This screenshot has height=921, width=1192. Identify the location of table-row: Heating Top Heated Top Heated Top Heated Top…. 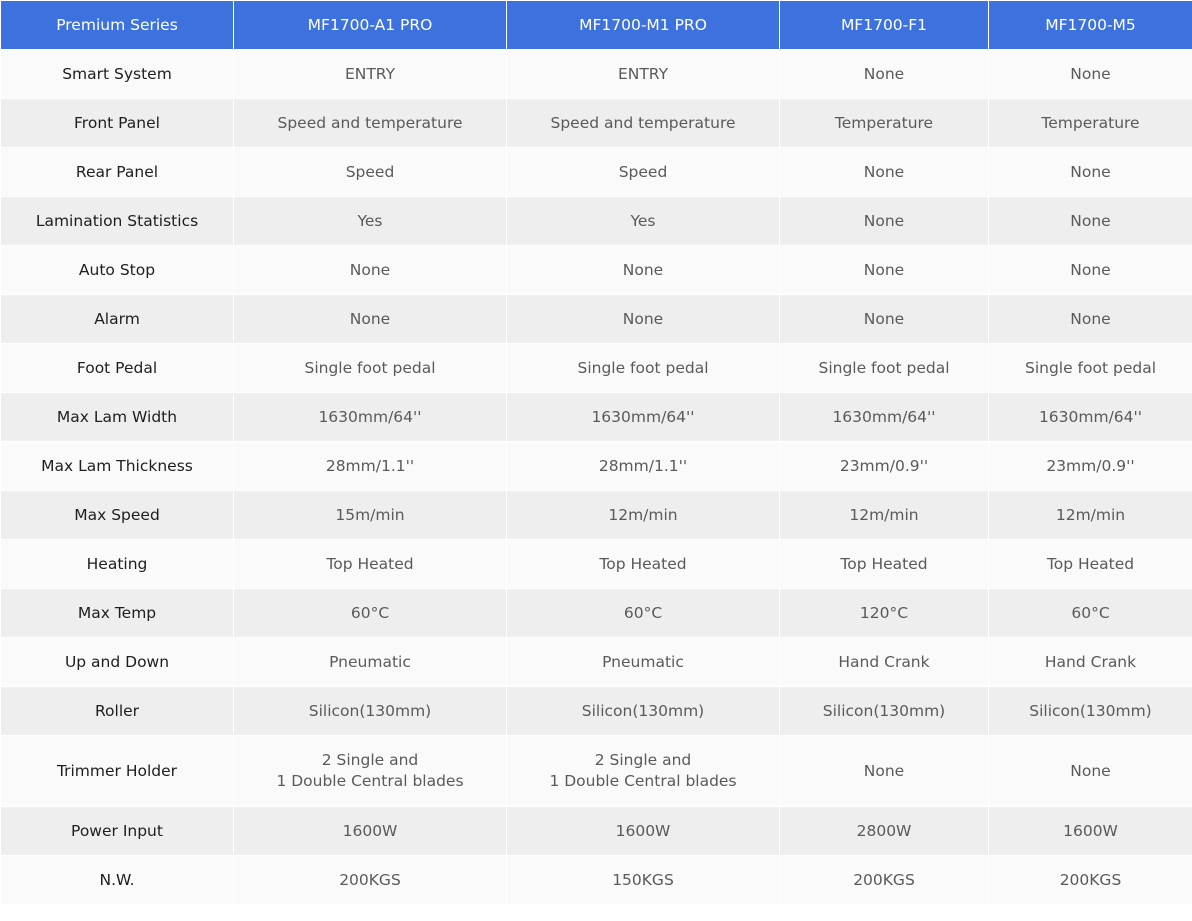
(596, 564).